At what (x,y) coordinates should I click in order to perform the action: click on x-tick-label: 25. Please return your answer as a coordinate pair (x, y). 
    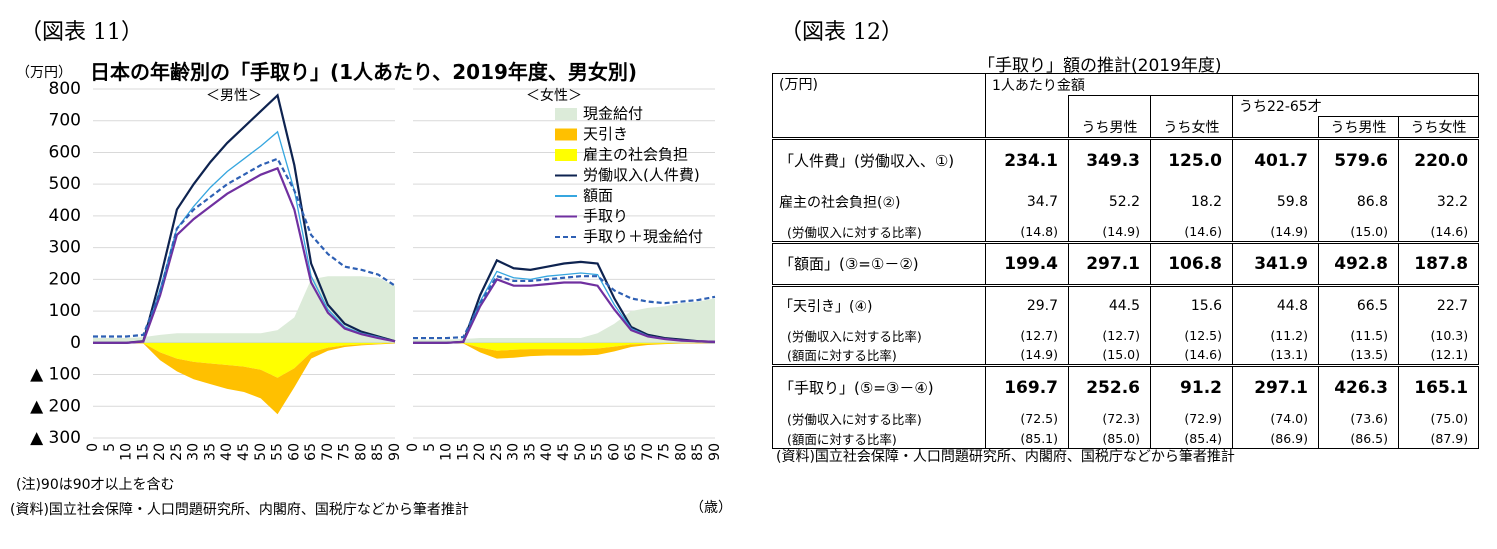
    Looking at the image, I should click on (177, 452).